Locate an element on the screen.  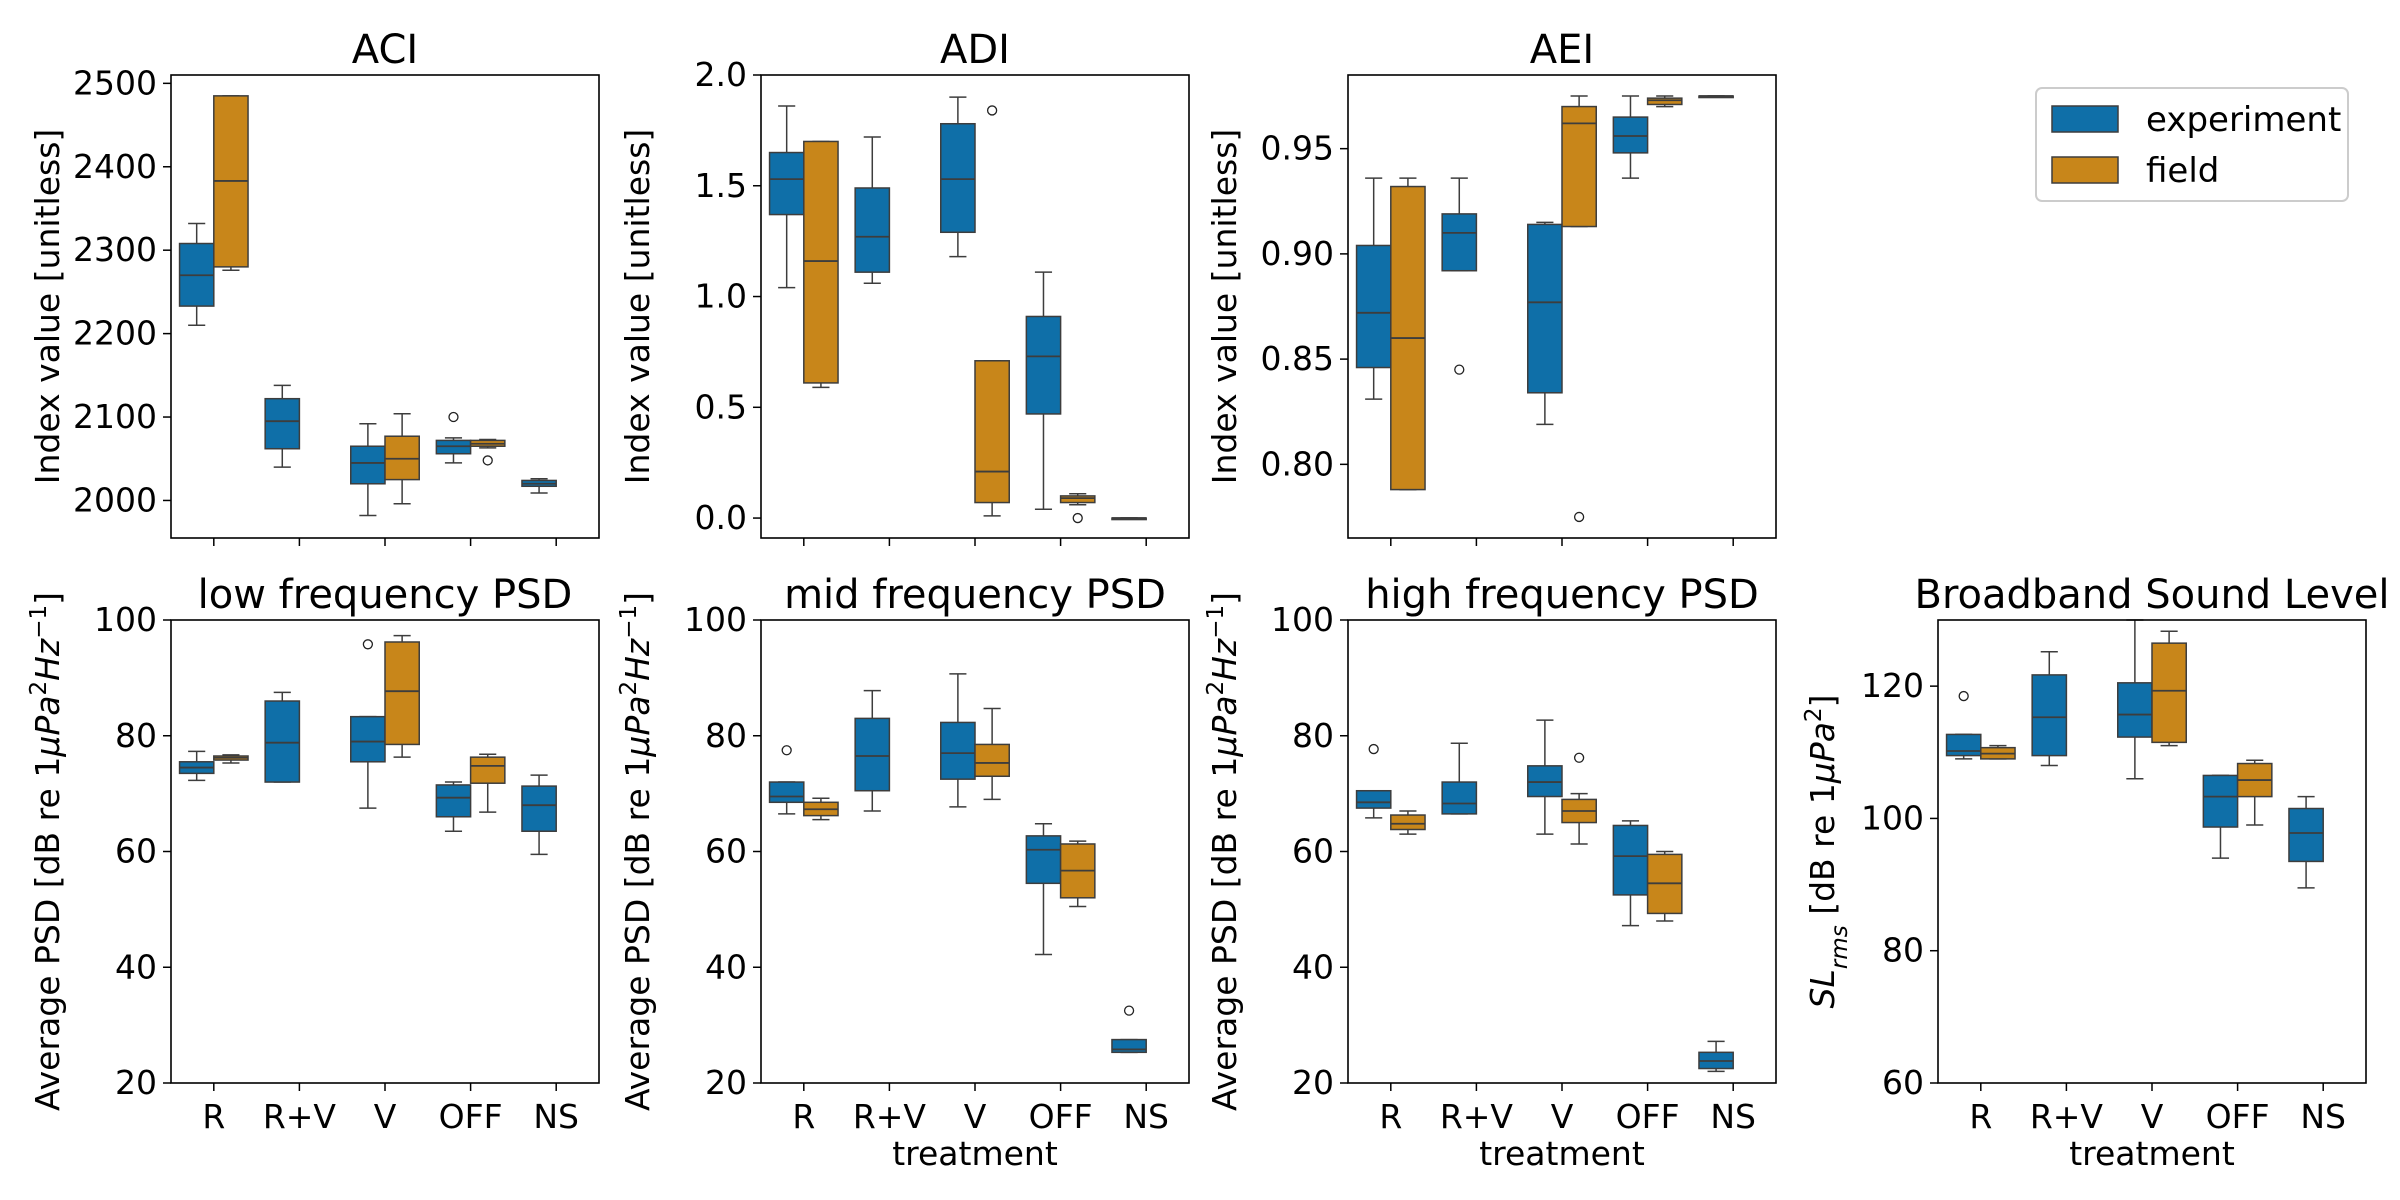
y-tick-label: 2300 is located at coordinates (115, 249).